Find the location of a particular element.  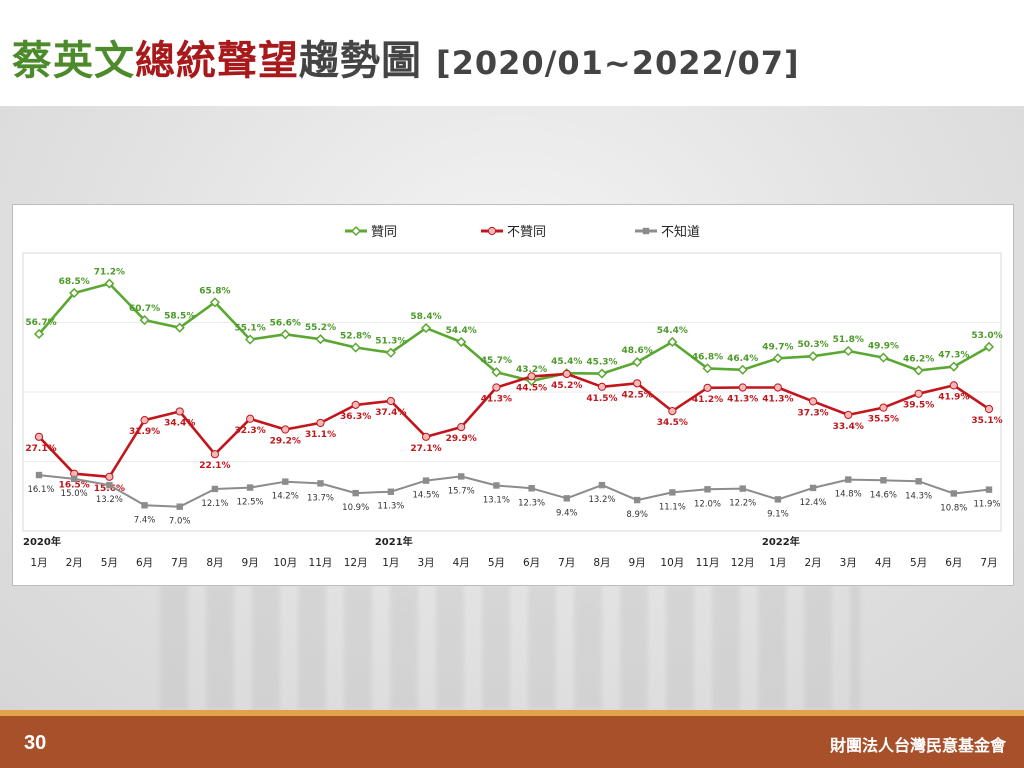

data-label: 49.7% is located at coordinates (777, 347).